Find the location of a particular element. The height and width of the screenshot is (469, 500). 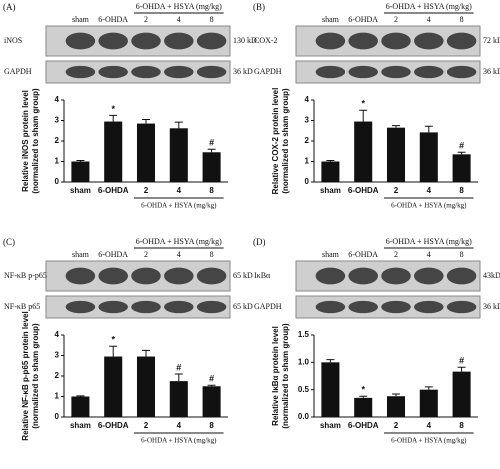

lane-label: 8 is located at coordinates (462, 19).